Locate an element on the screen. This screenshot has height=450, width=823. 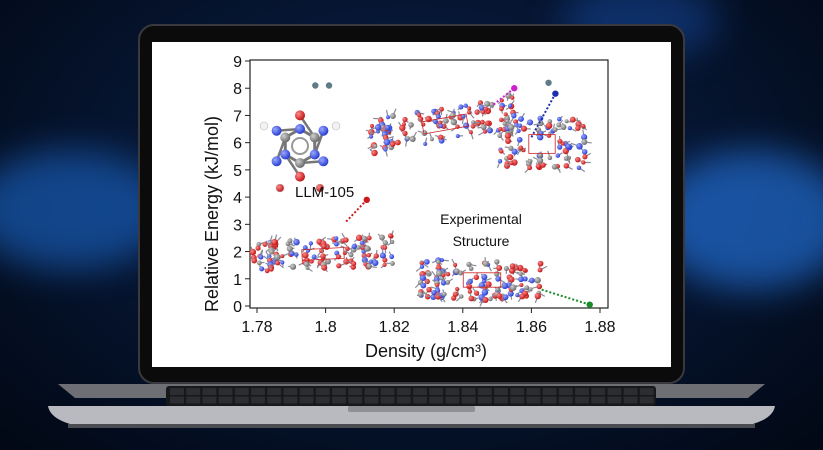
x-axis-label: Density (g/cm³) is located at coordinates (426, 351).